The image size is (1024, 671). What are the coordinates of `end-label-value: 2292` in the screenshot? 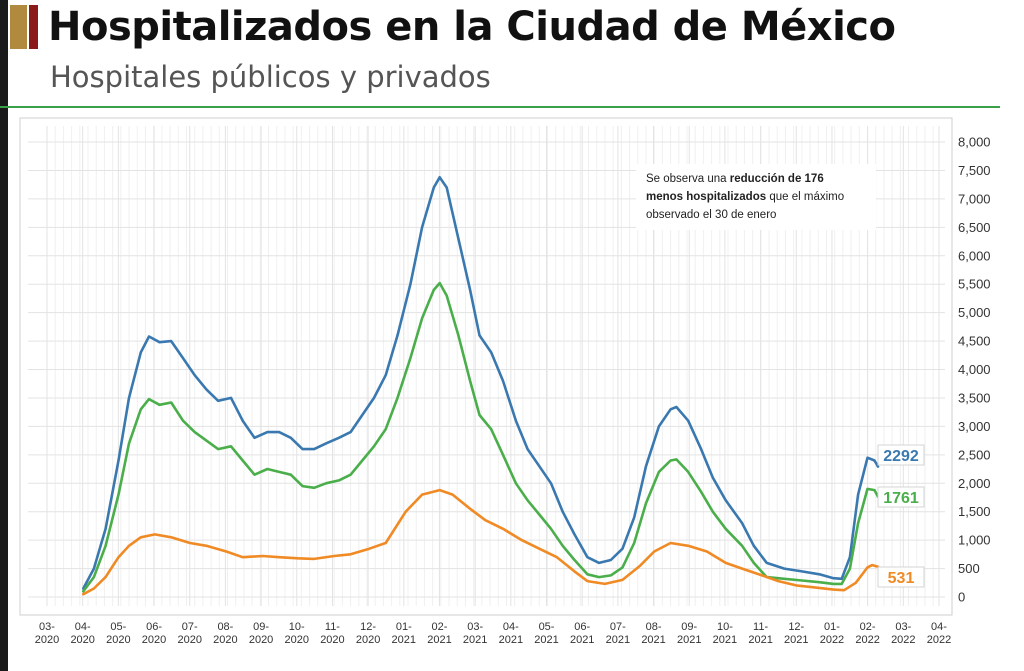 It's located at (901, 456).